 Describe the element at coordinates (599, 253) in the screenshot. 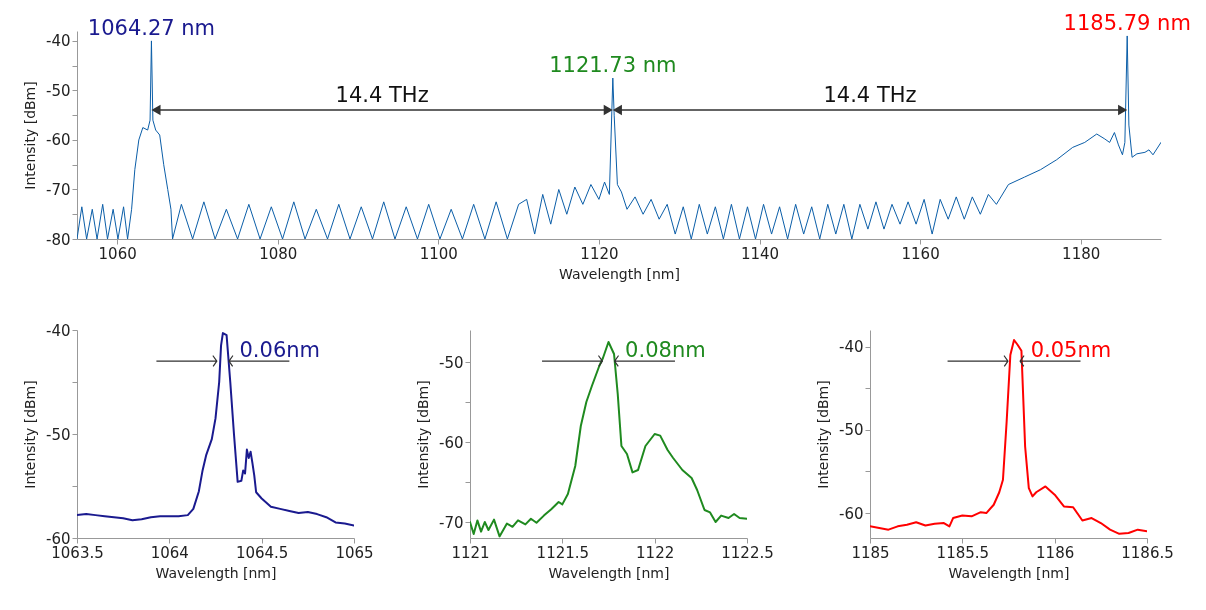

I see `x-tick-label: 1120` at that location.